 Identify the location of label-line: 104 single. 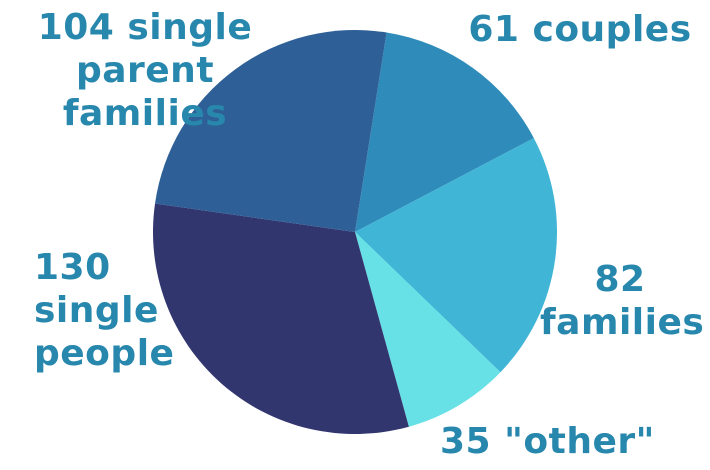
(145, 27).